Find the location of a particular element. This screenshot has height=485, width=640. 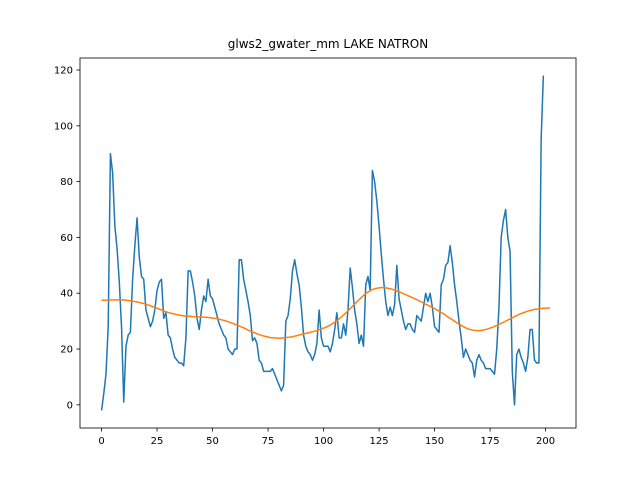

y-tick-label: 120 is located at coordinates (63, 70).